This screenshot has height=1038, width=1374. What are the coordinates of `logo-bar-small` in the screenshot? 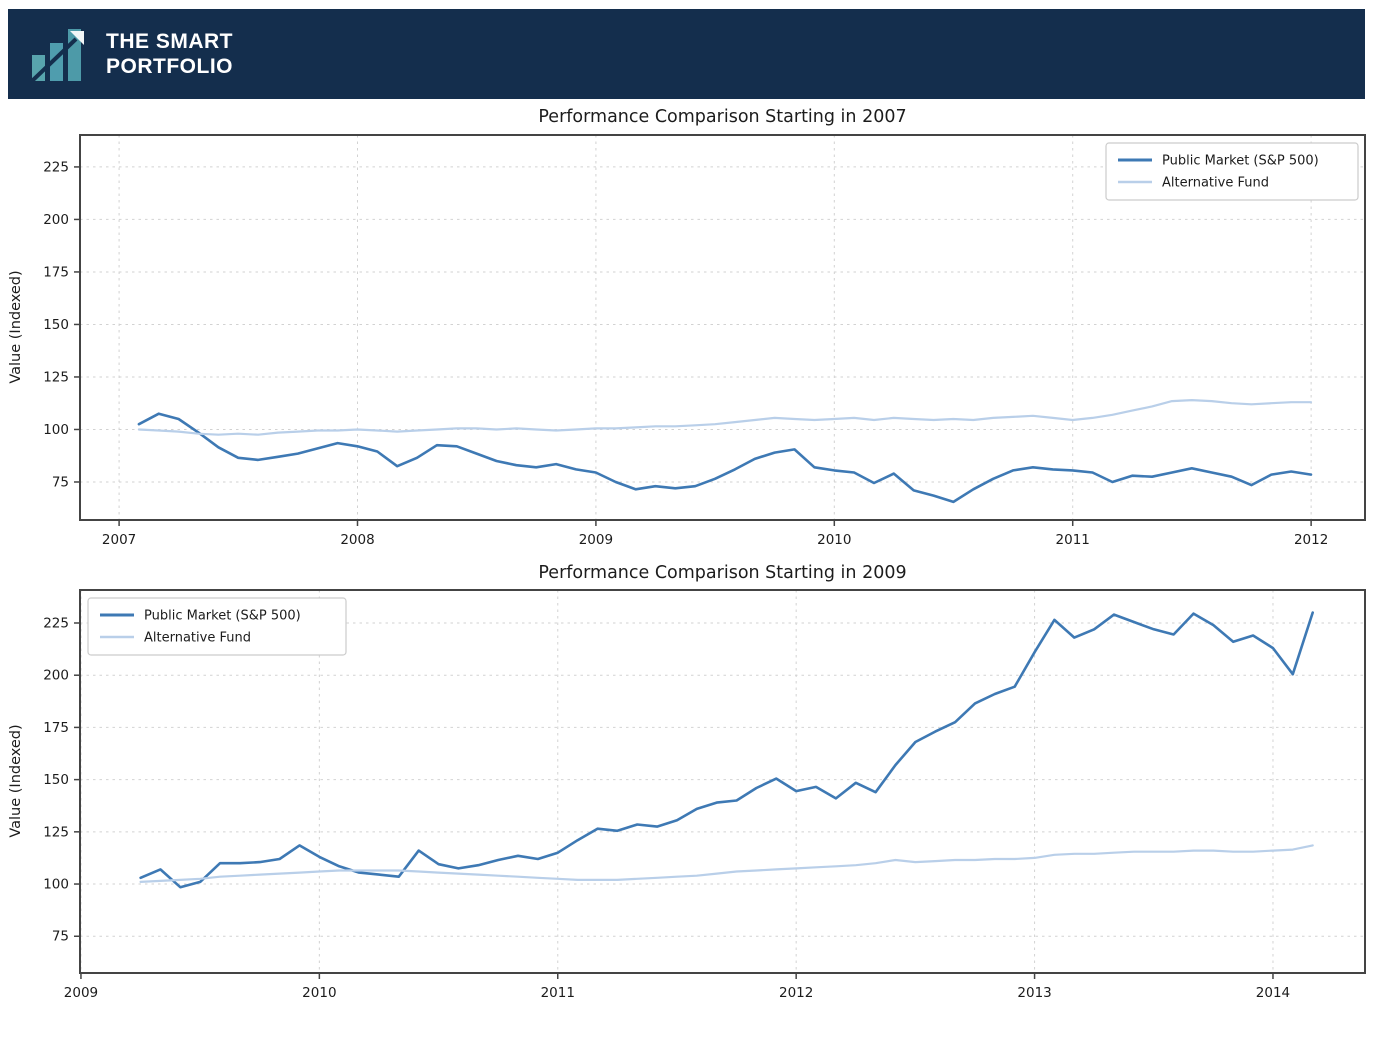 It's located at (38, 68).